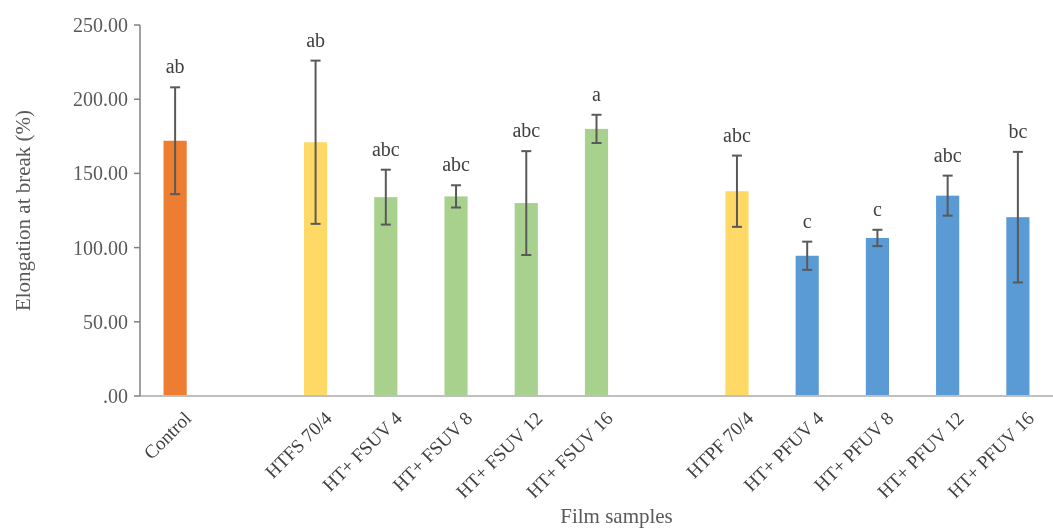 The image size is (1053, 531). I want to click on y-tick-label: .00, so click(115, 396).